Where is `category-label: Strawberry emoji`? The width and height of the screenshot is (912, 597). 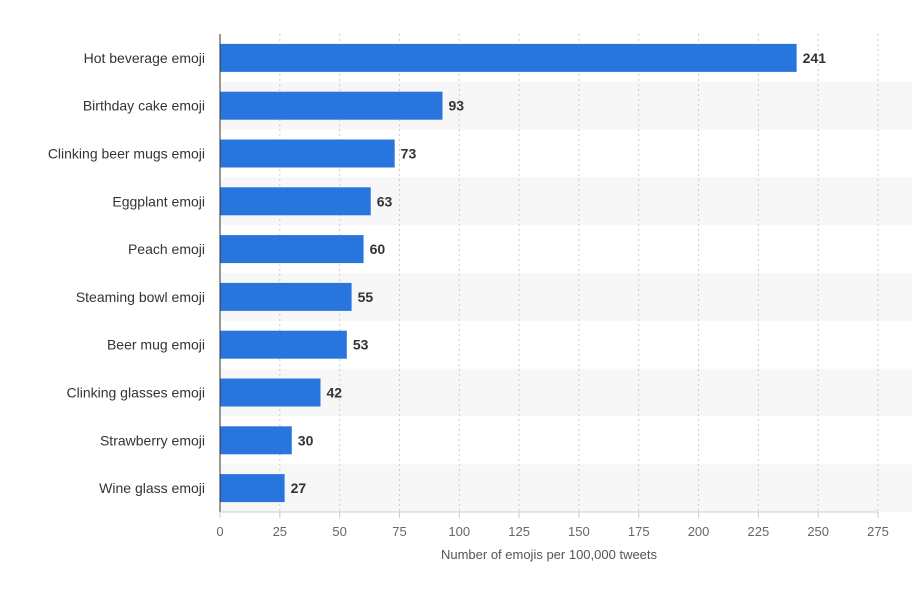 category-label: Strawberry emoji is located at coordinates (152, 440).